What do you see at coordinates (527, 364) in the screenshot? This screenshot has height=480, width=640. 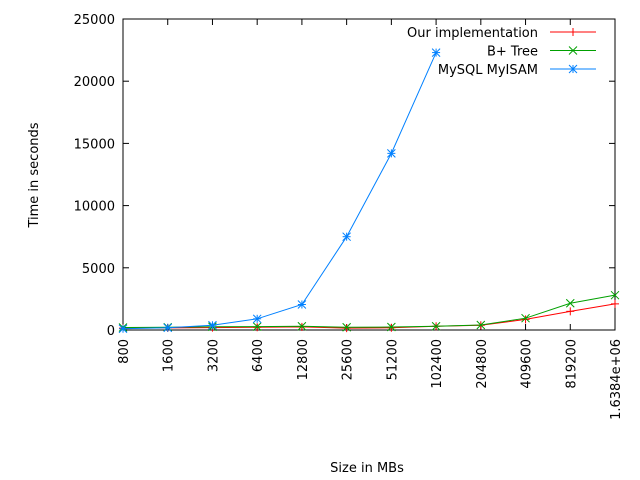 I see `x-tick-label: 409600` at bounding box center [527, 364].